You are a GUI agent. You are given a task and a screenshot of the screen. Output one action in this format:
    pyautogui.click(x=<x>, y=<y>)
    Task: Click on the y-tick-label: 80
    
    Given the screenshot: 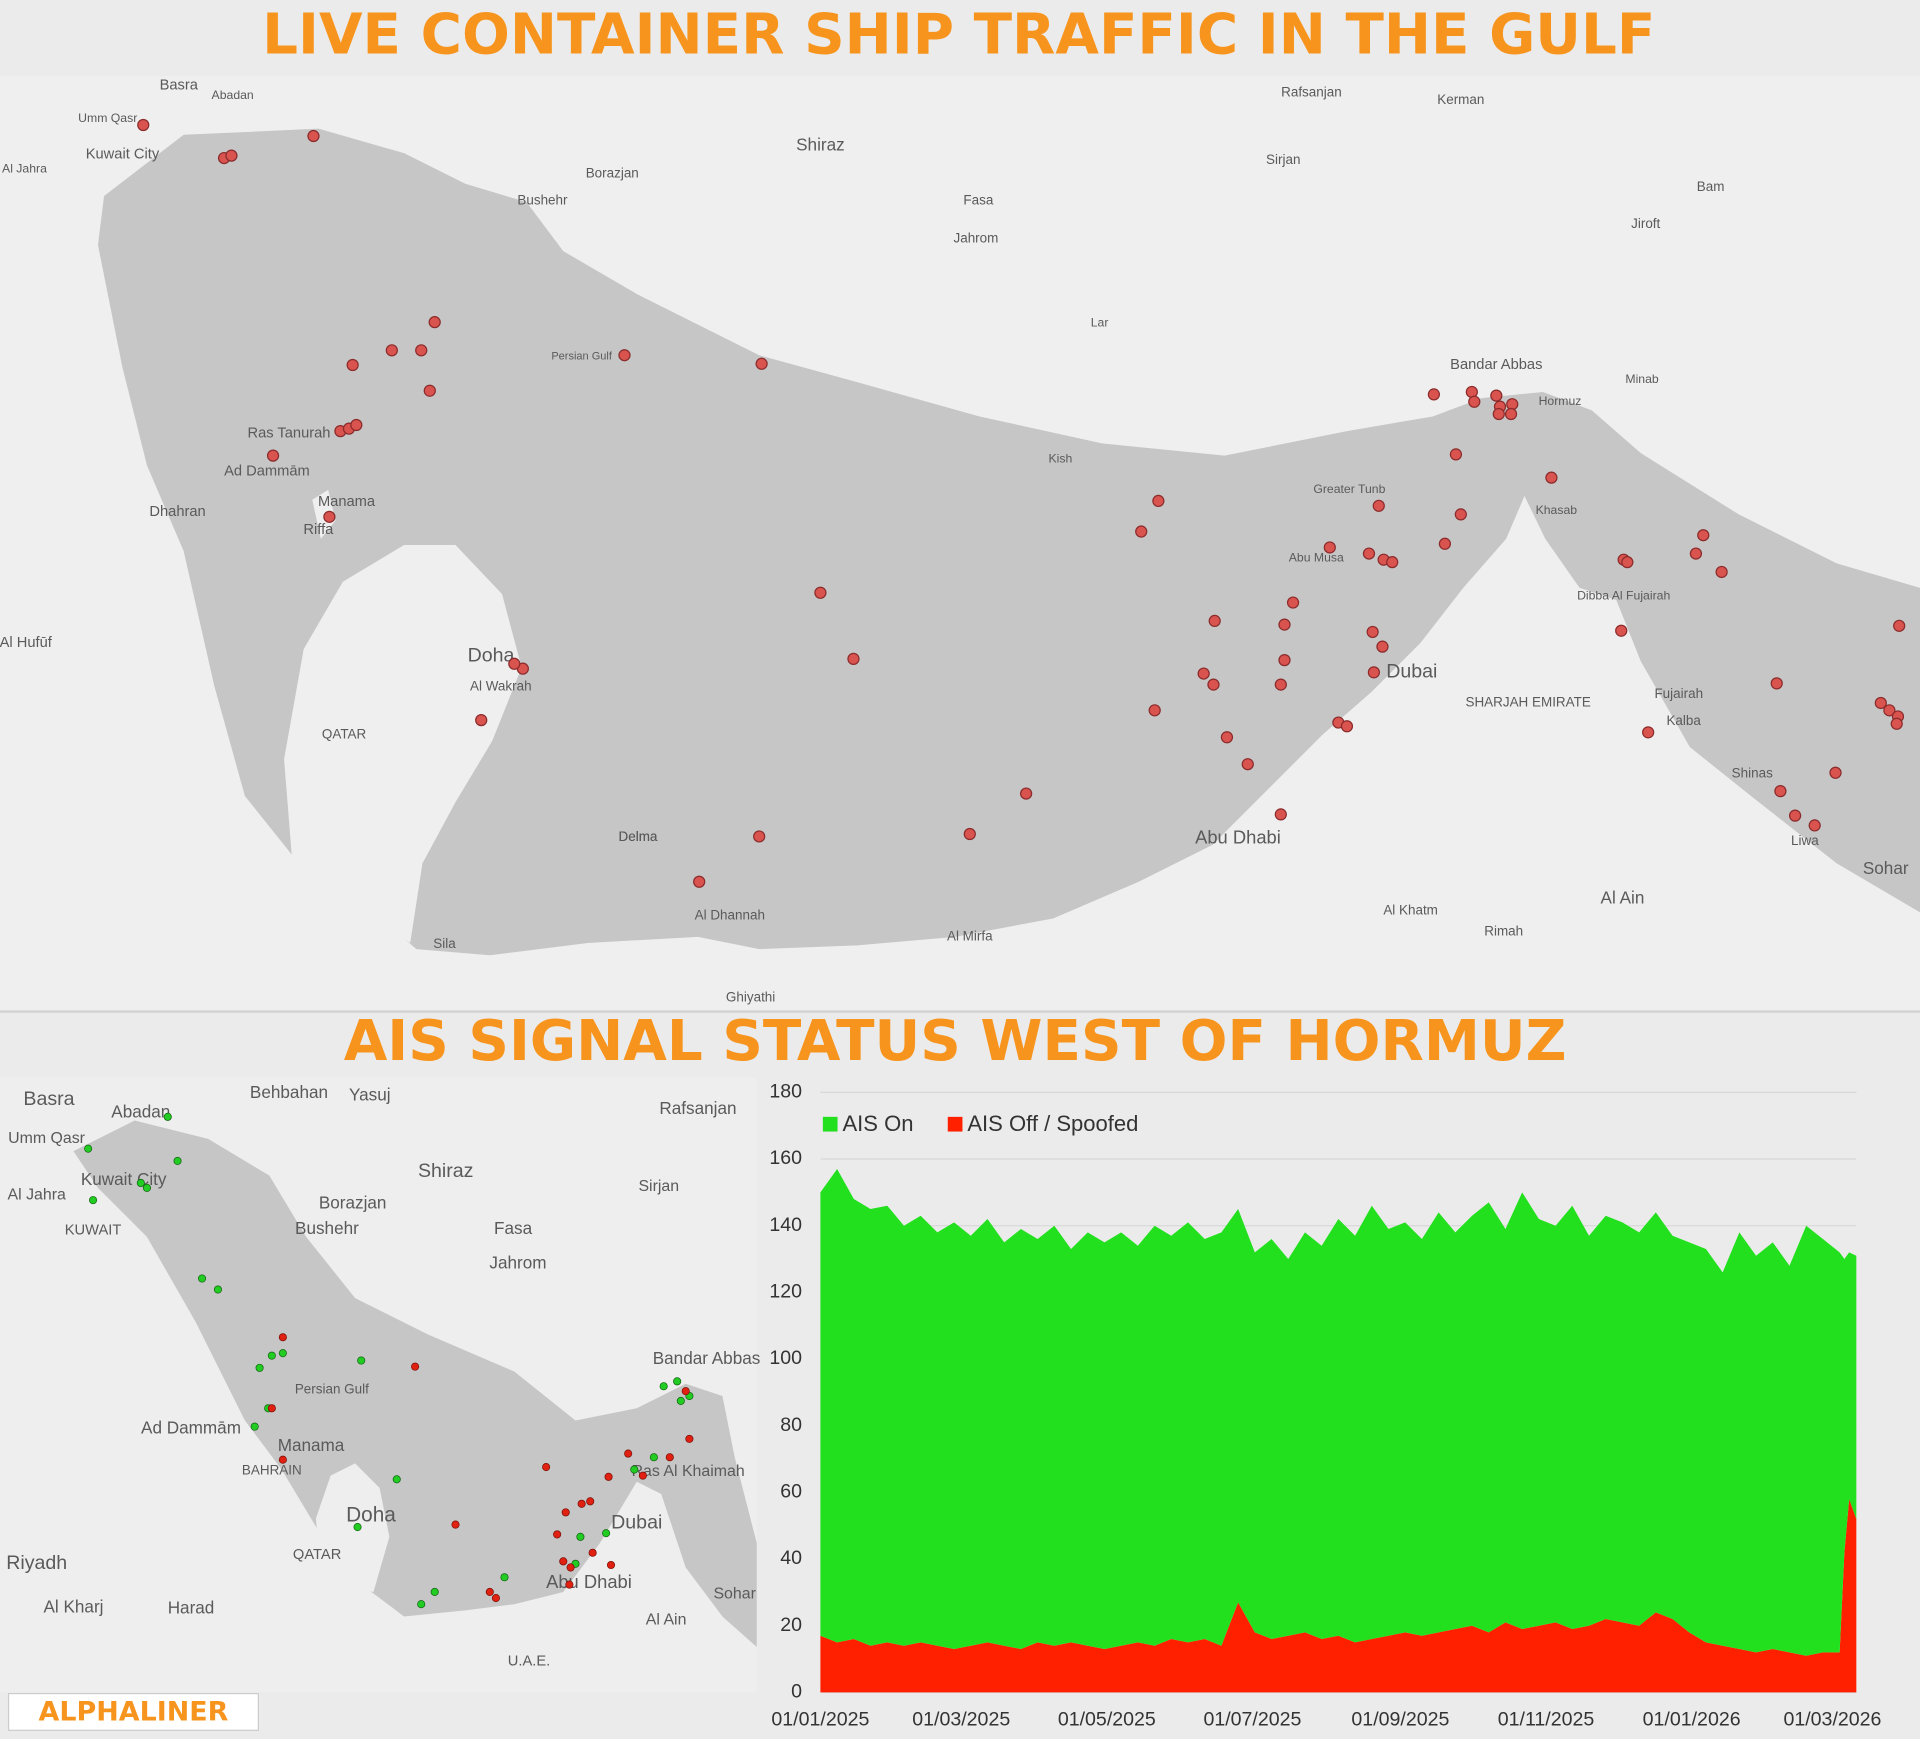 What is the action you would take?
    pyautogui.click(x=791, y=1425)
    